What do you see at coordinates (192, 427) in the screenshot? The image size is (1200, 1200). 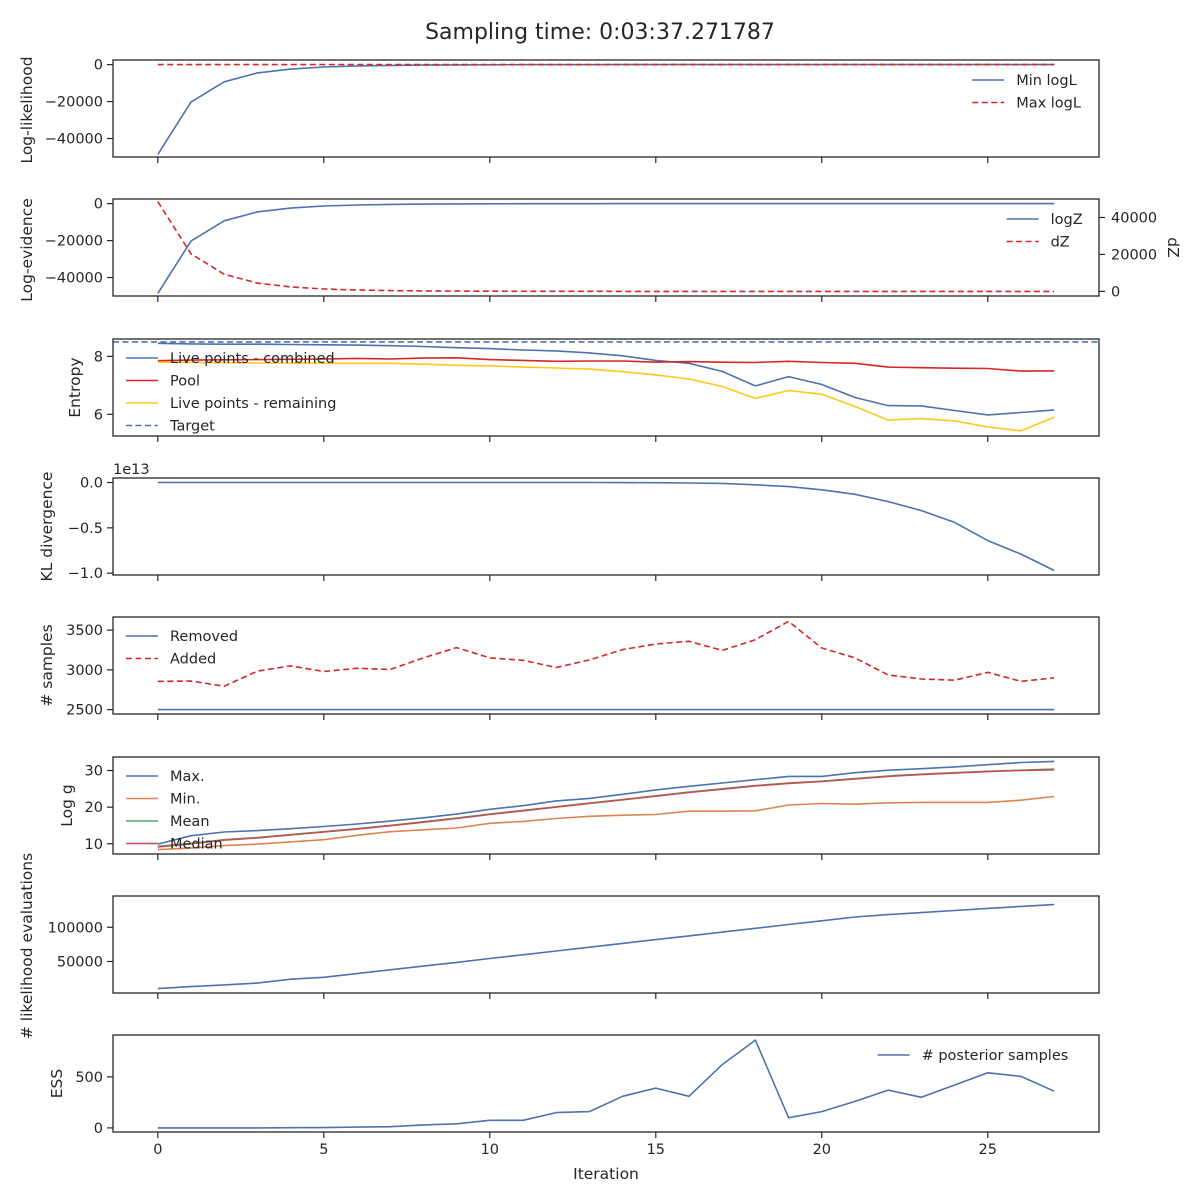 I see `legend-label: Target` at bounding box center [192, 427].